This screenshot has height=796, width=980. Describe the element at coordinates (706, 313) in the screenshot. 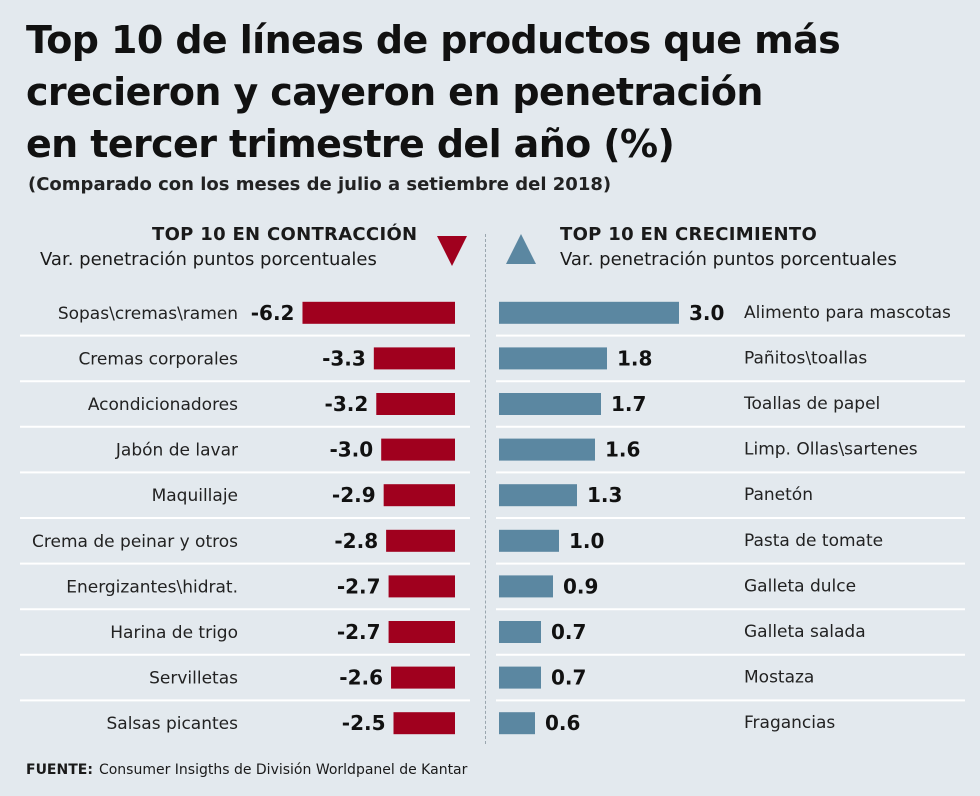

I see `growth-value-label: 3.0` at that location.